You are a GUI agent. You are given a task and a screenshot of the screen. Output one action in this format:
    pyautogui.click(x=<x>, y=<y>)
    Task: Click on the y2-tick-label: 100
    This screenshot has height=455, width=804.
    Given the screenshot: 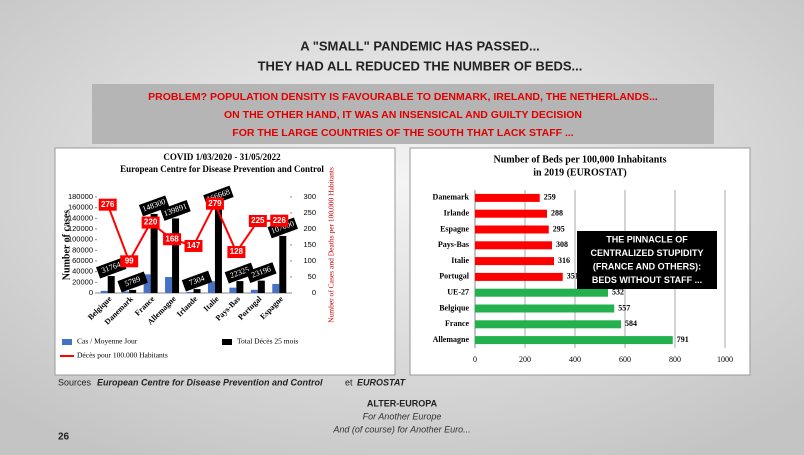 What is the action you would take?
    pyautogui.click(x=309, y=260)
    